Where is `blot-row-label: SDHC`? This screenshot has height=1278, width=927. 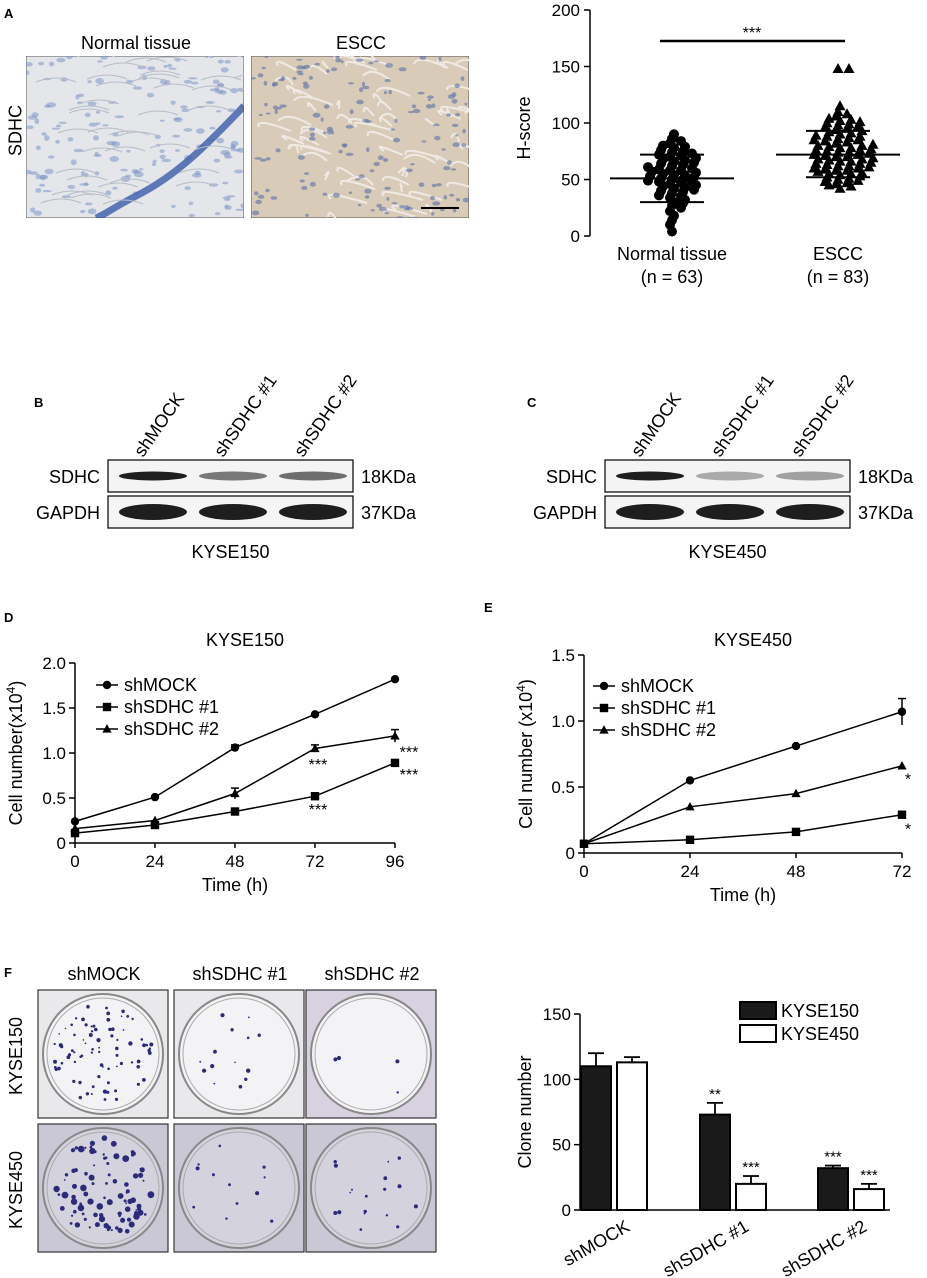 blot-row-label: SDHC is located at coordinates (74, 477).